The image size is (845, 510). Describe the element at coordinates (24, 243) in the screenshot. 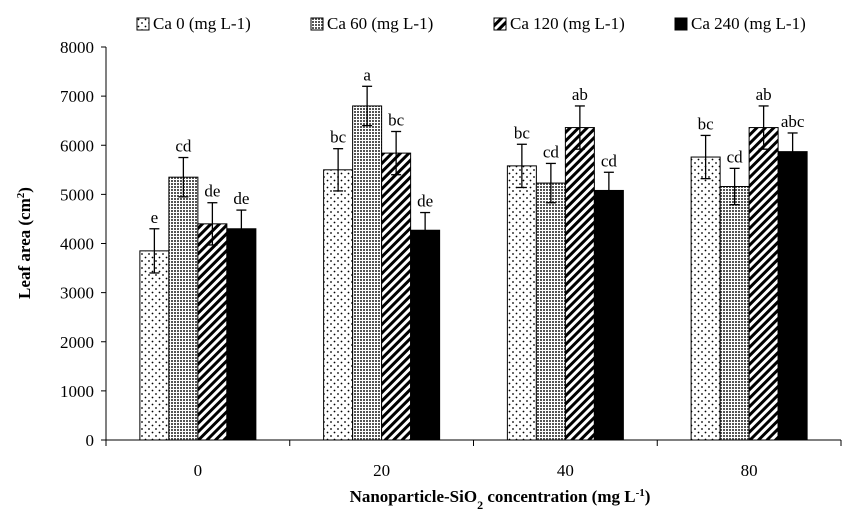

I see `y-axis-title: Leaf area (cm2)` at that location.